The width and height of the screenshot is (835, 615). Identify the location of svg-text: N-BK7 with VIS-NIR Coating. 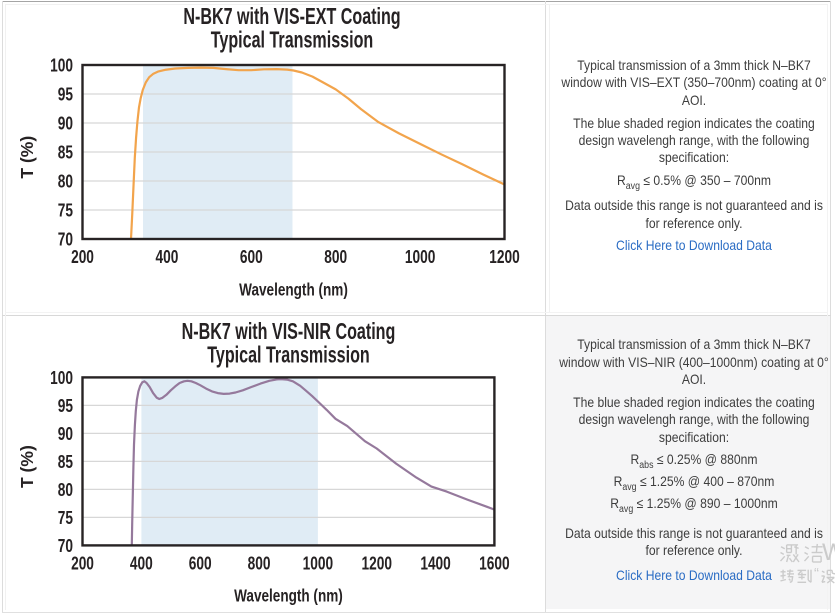
(289, 331).